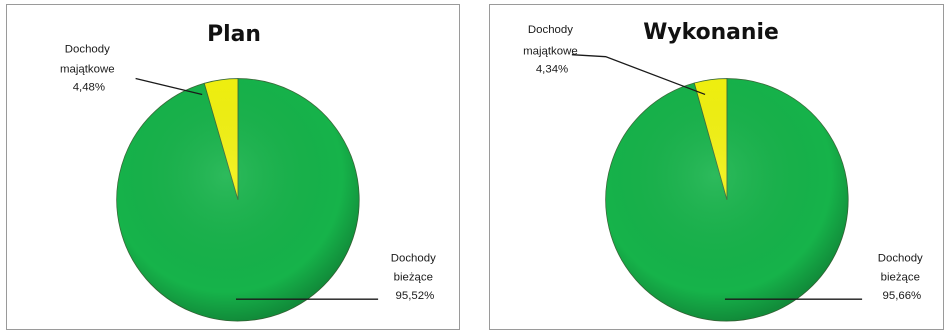  What do you see at coordinates (234, 34) in the screenshot?
I see `chart-title: Plan` at bounding box center [234, 34].